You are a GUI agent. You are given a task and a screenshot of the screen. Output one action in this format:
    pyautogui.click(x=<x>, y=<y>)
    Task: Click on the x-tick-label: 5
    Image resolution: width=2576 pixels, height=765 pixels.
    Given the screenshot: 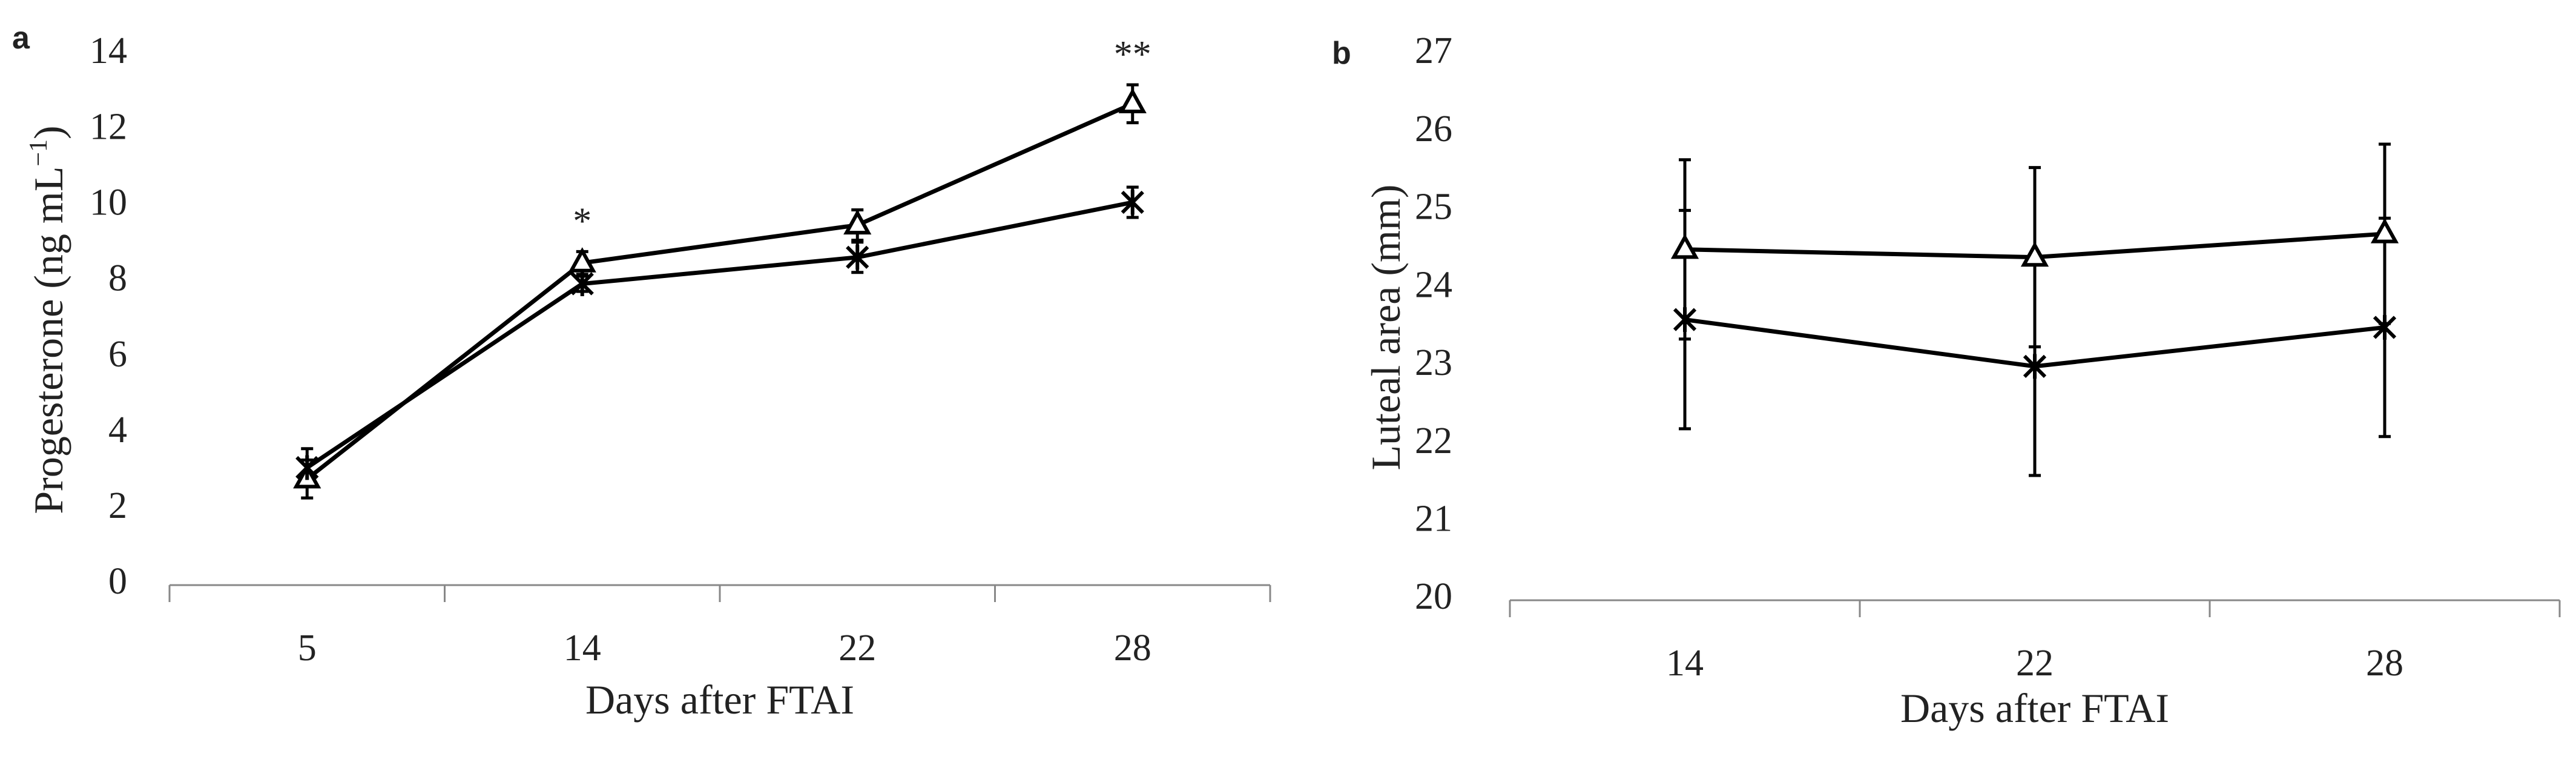 What is the action you would take?
    pyautogui.click(x=307, y=648)
    